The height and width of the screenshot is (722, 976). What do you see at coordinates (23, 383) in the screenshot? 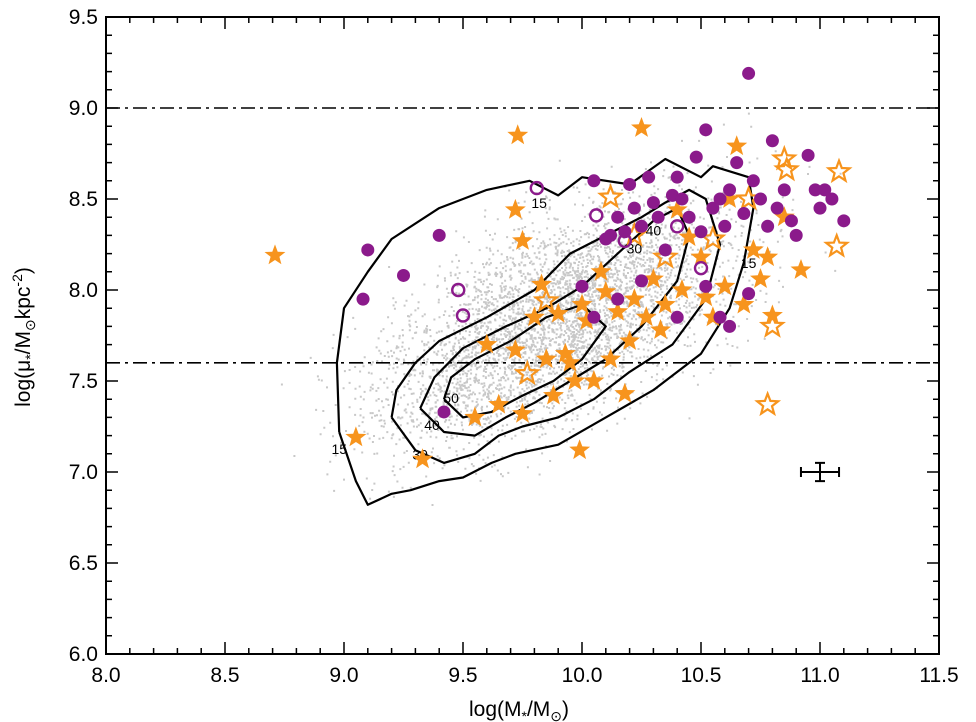
I see `y-title-prefix: log(μ` at bounding box center [23, 383].